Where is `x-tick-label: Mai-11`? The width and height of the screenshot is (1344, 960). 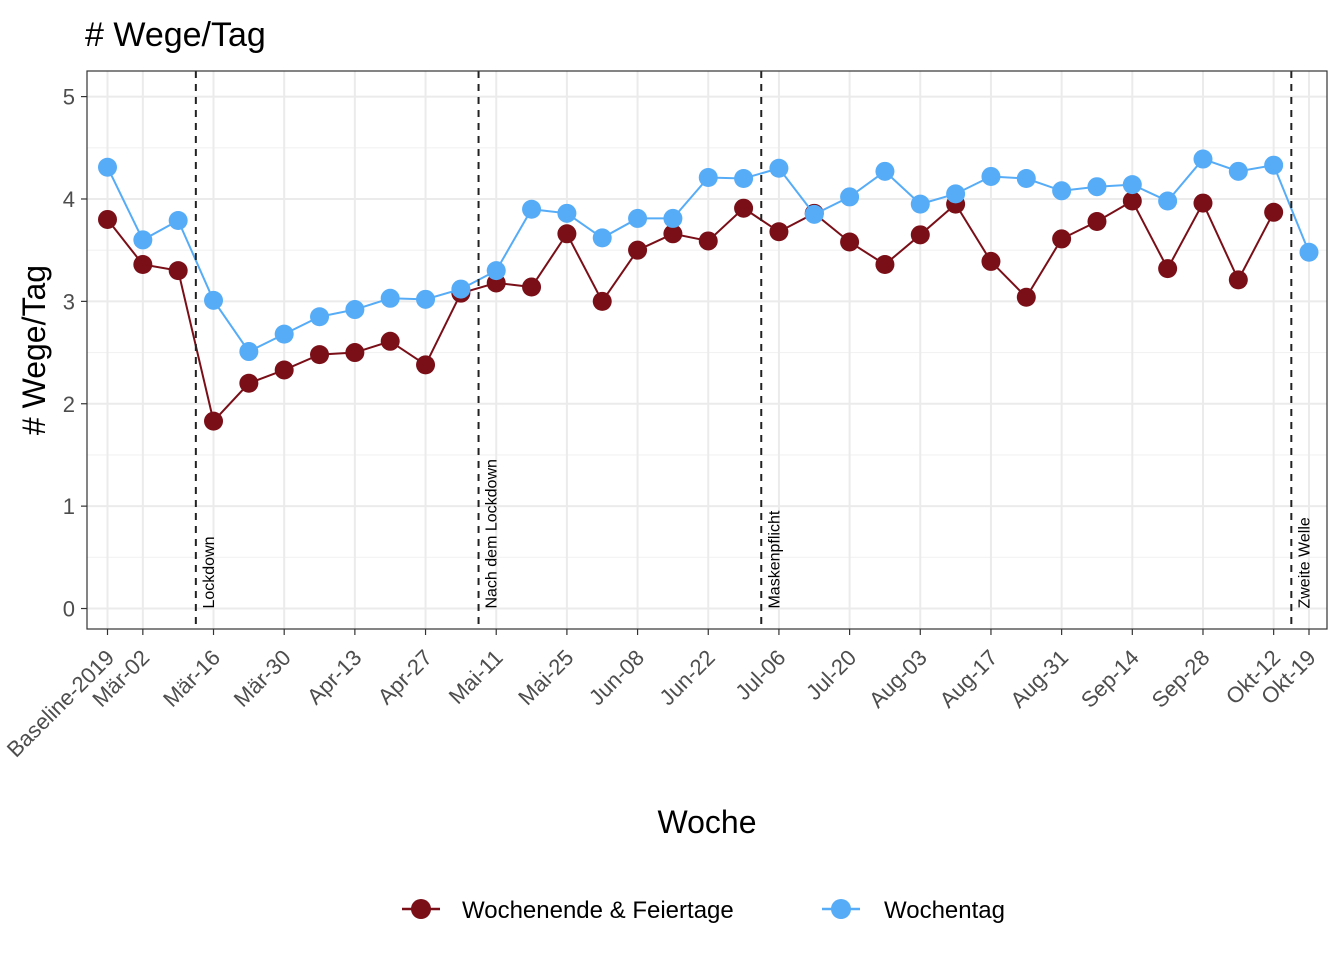
x-tick-label: Mai-11 is located at coordinates (476, 677).